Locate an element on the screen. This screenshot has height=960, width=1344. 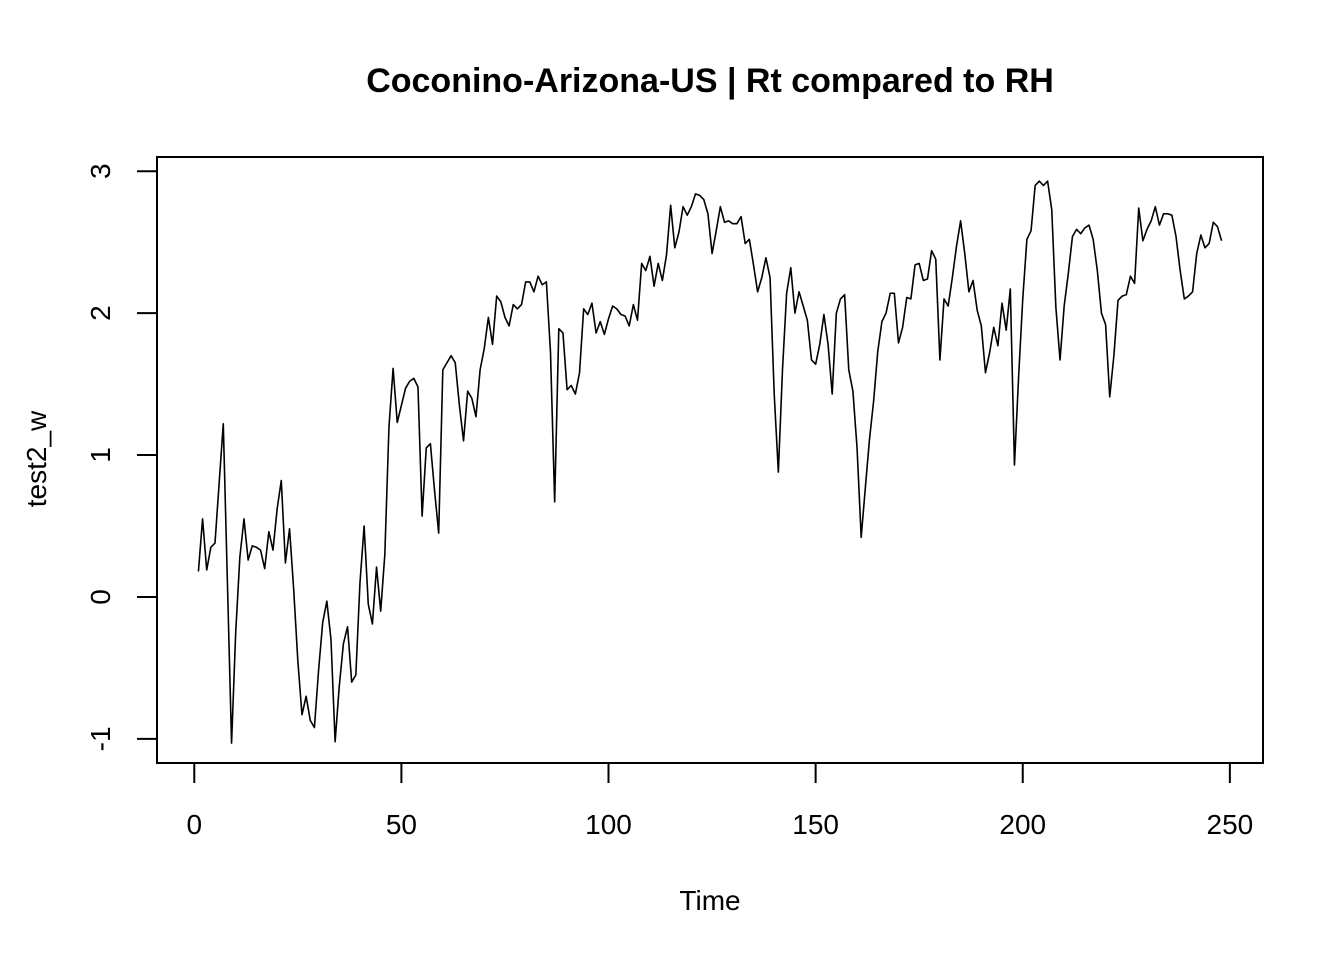
x-tick-label: 100 is located at coordinates (608, 824).